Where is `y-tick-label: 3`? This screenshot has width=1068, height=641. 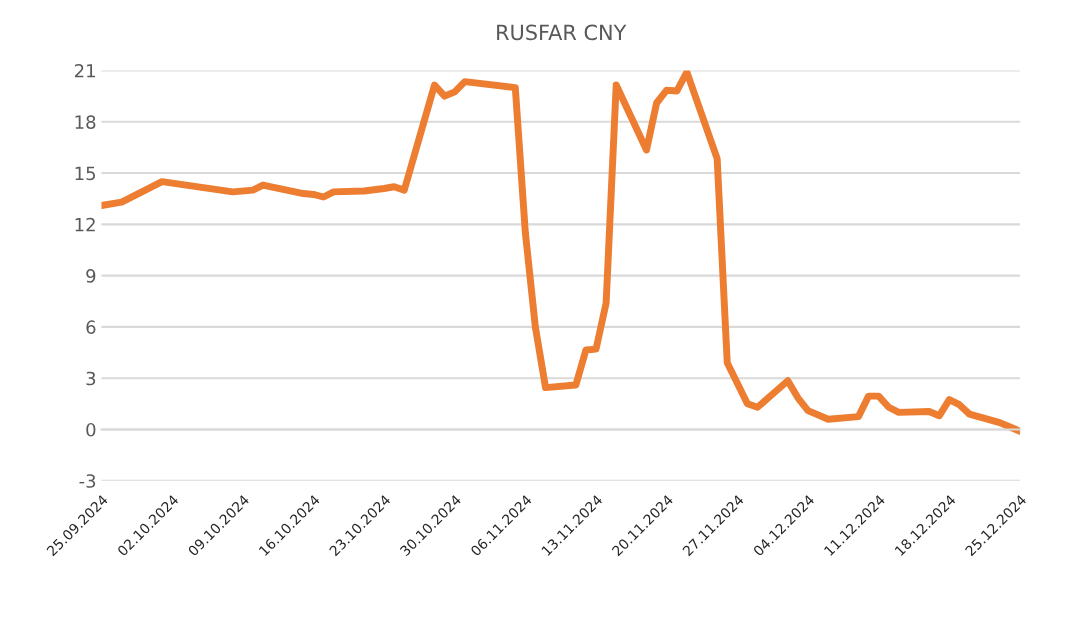 y-tick-label: 3 is located at coordinates (91, 378).